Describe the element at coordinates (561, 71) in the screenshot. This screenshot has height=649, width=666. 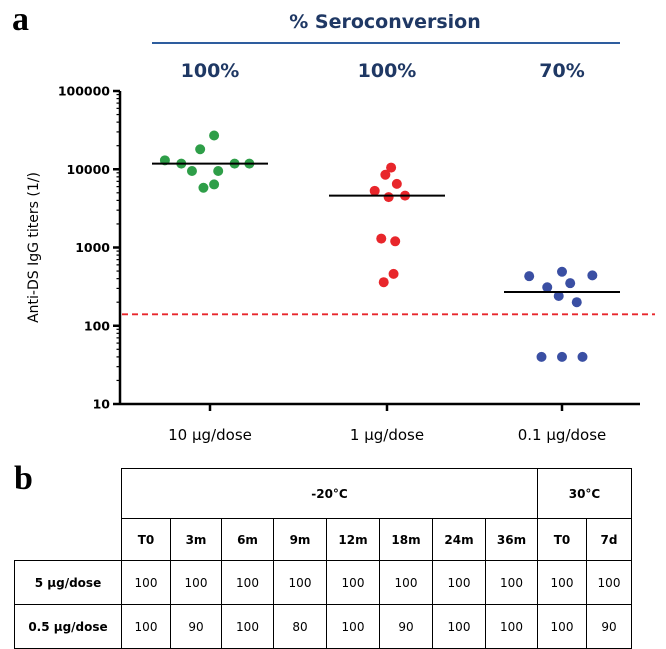
I see `seroconversion-value: 70%` at that location.